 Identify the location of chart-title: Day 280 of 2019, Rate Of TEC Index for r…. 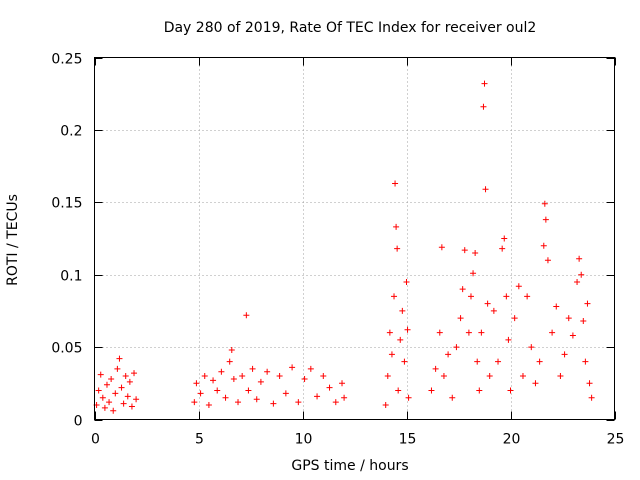
(350, 28).